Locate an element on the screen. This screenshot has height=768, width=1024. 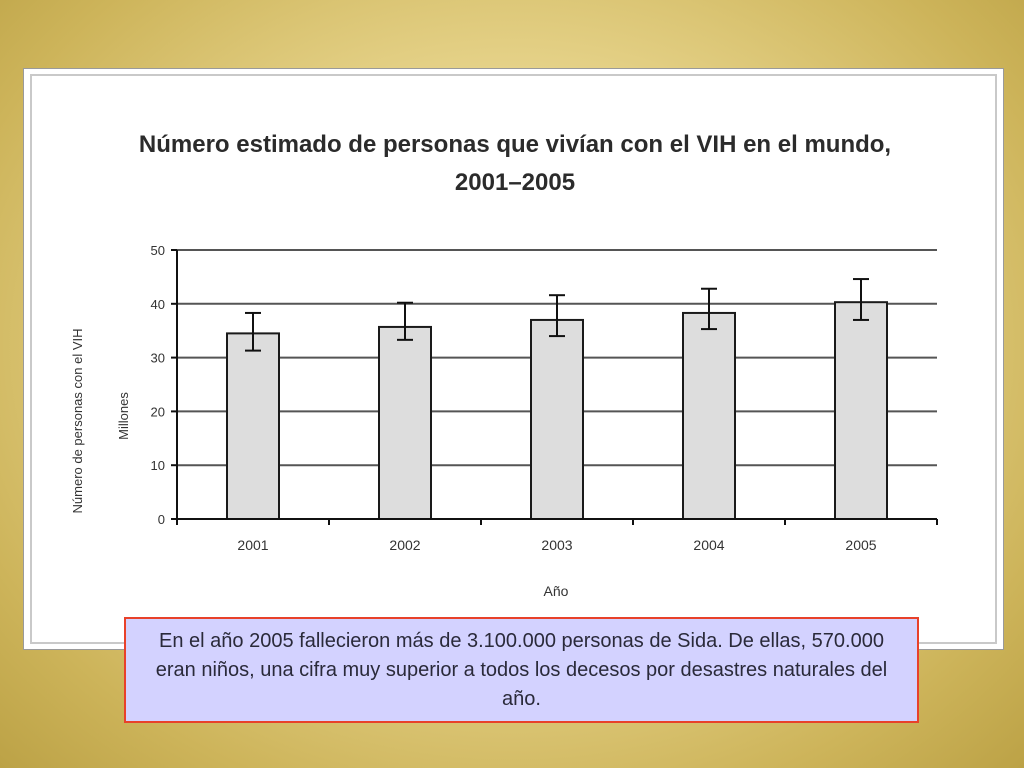
x-axis-label: Año is located at coordinates (556, 591).